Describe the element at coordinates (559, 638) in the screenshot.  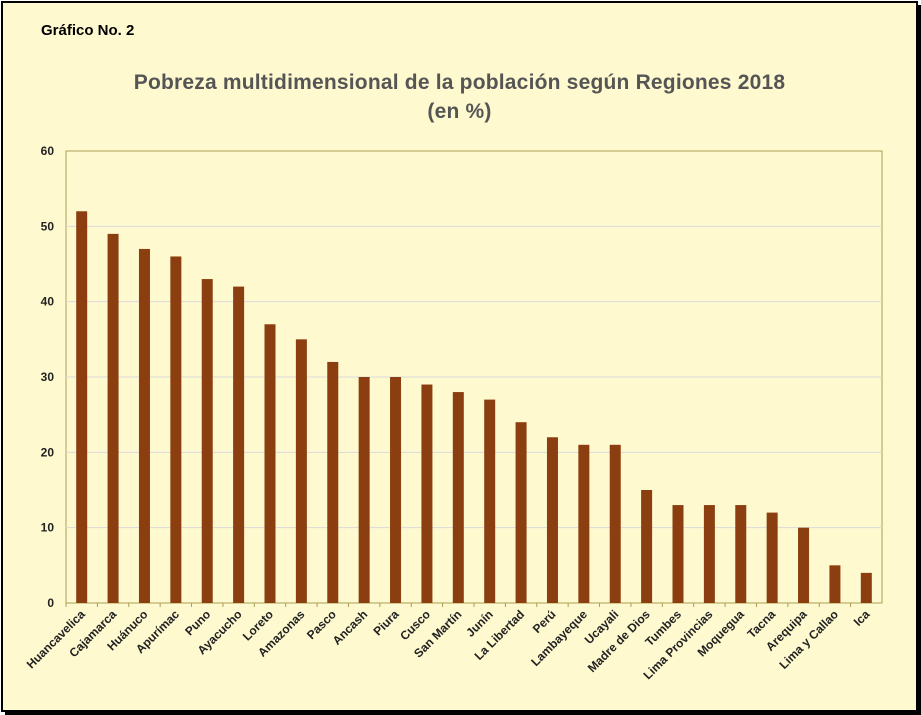
I see `x-tick-label: Lambayeque` at that location.